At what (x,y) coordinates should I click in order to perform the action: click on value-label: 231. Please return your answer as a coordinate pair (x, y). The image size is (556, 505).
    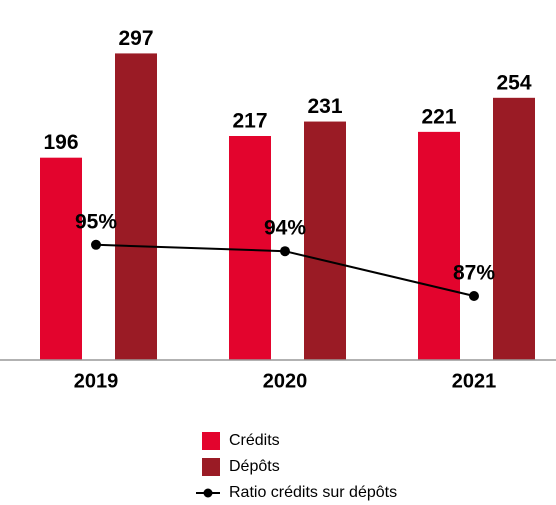
    Looking at the image, I should click on (324, 106).